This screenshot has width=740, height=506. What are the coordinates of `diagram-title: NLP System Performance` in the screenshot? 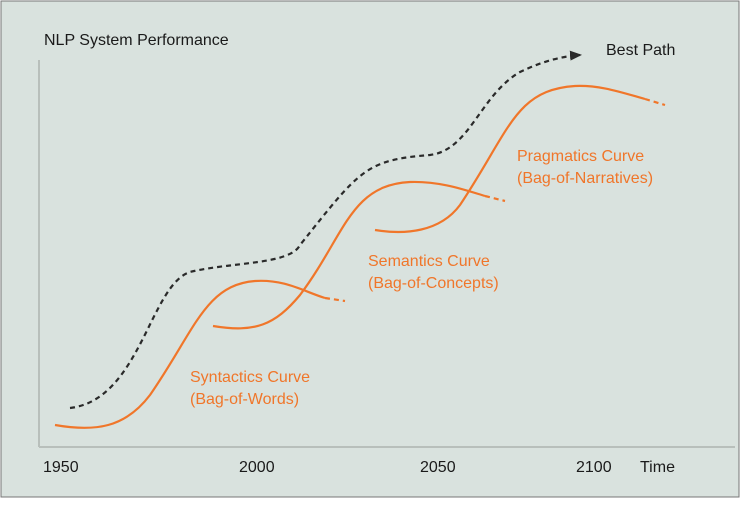 It's located at (136, 40).